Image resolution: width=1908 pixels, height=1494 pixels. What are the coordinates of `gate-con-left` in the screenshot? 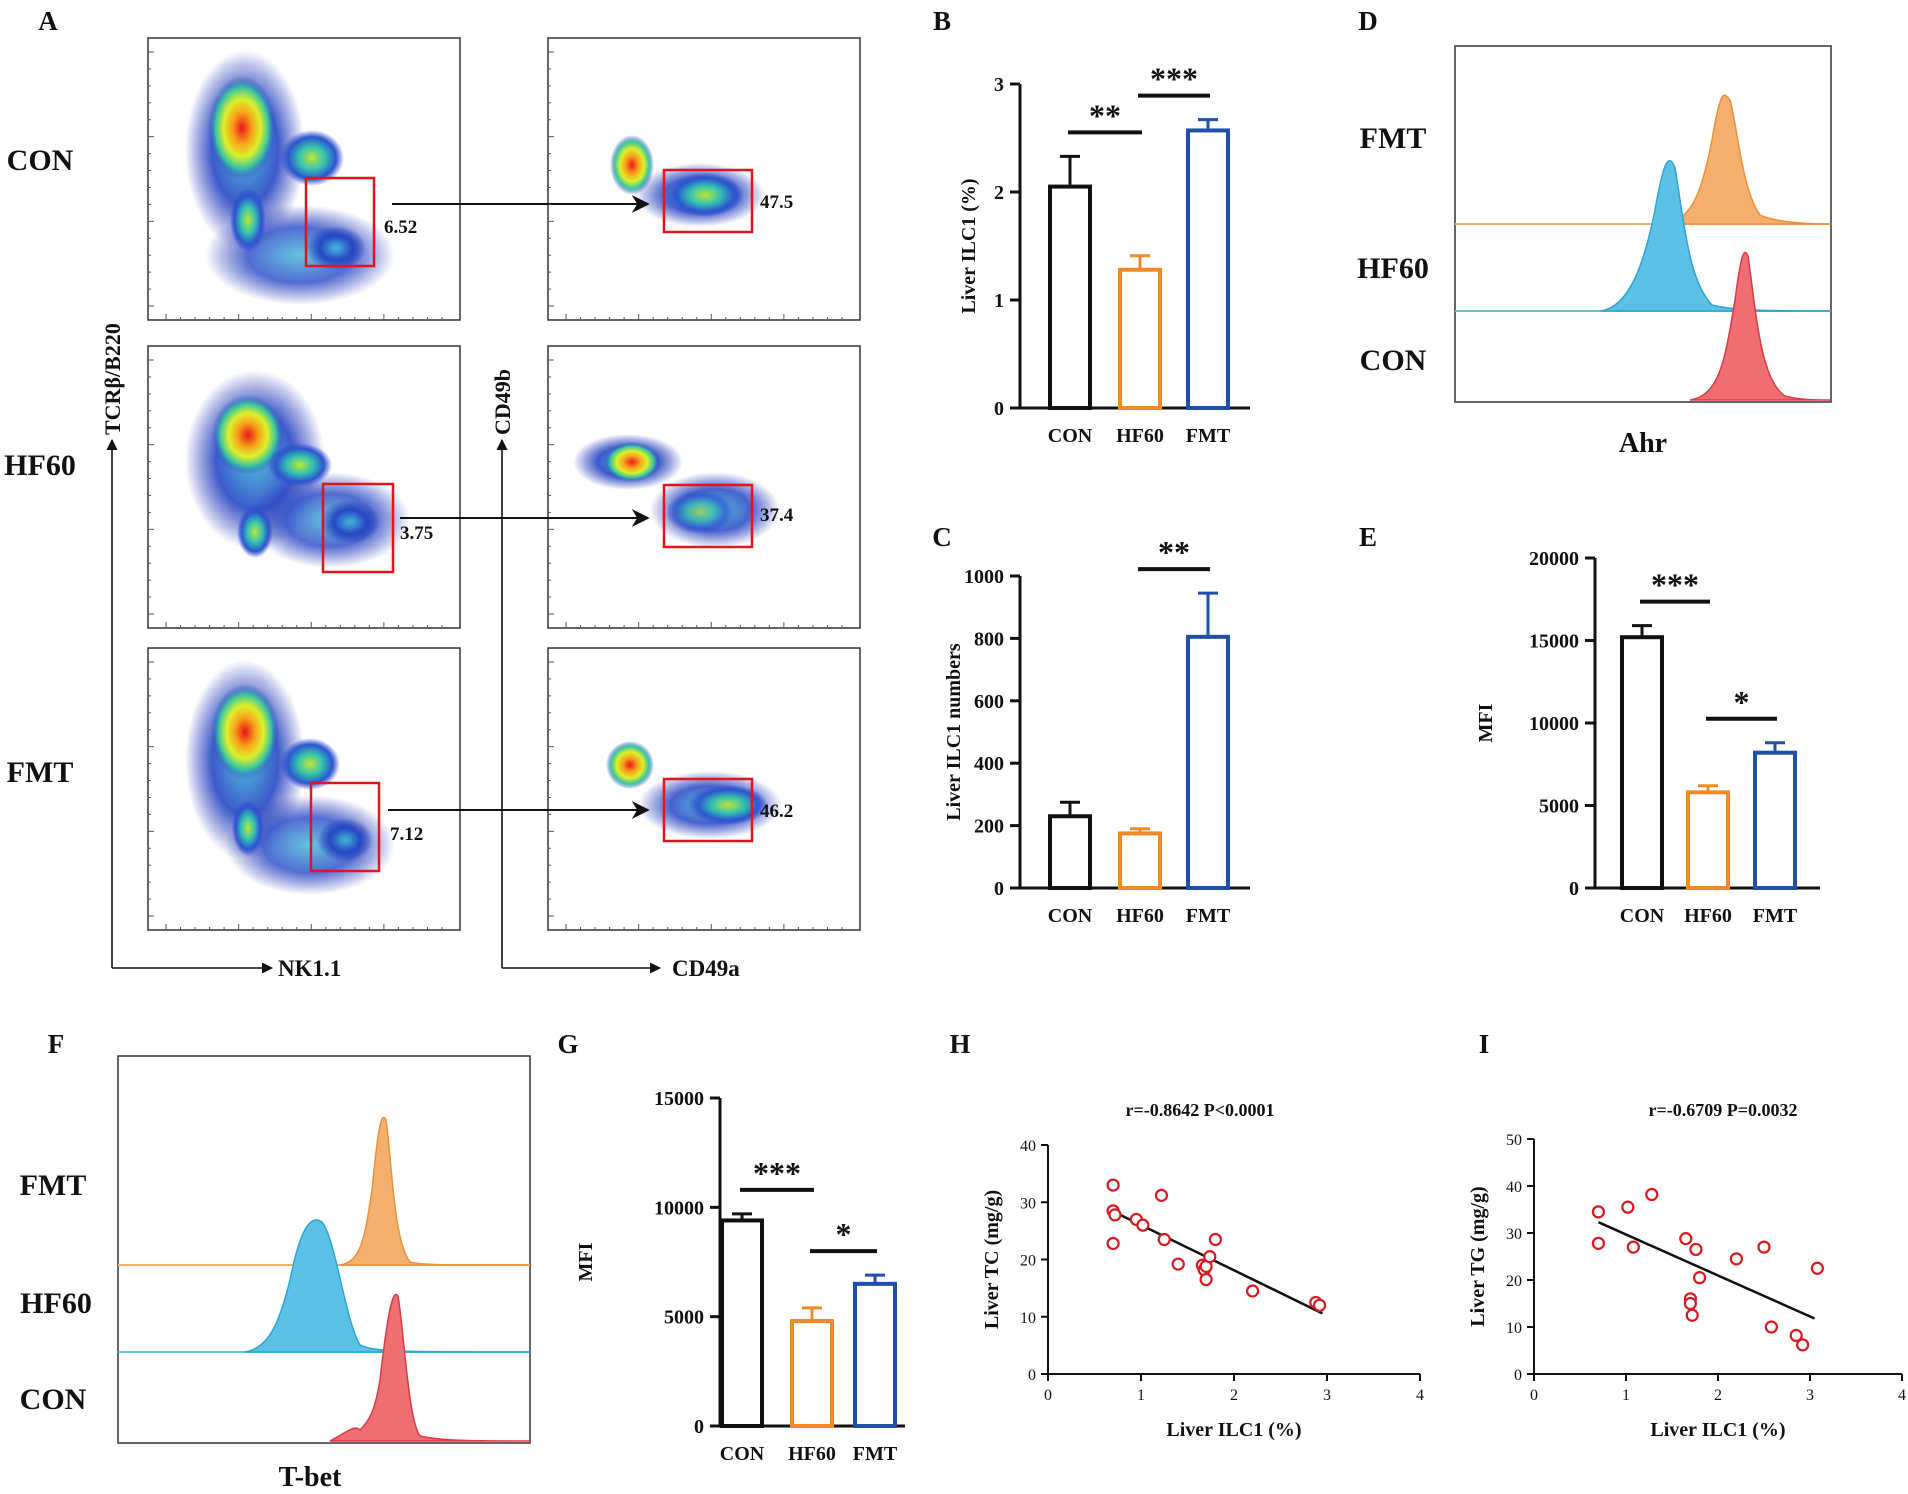 It's located at (340, 222).